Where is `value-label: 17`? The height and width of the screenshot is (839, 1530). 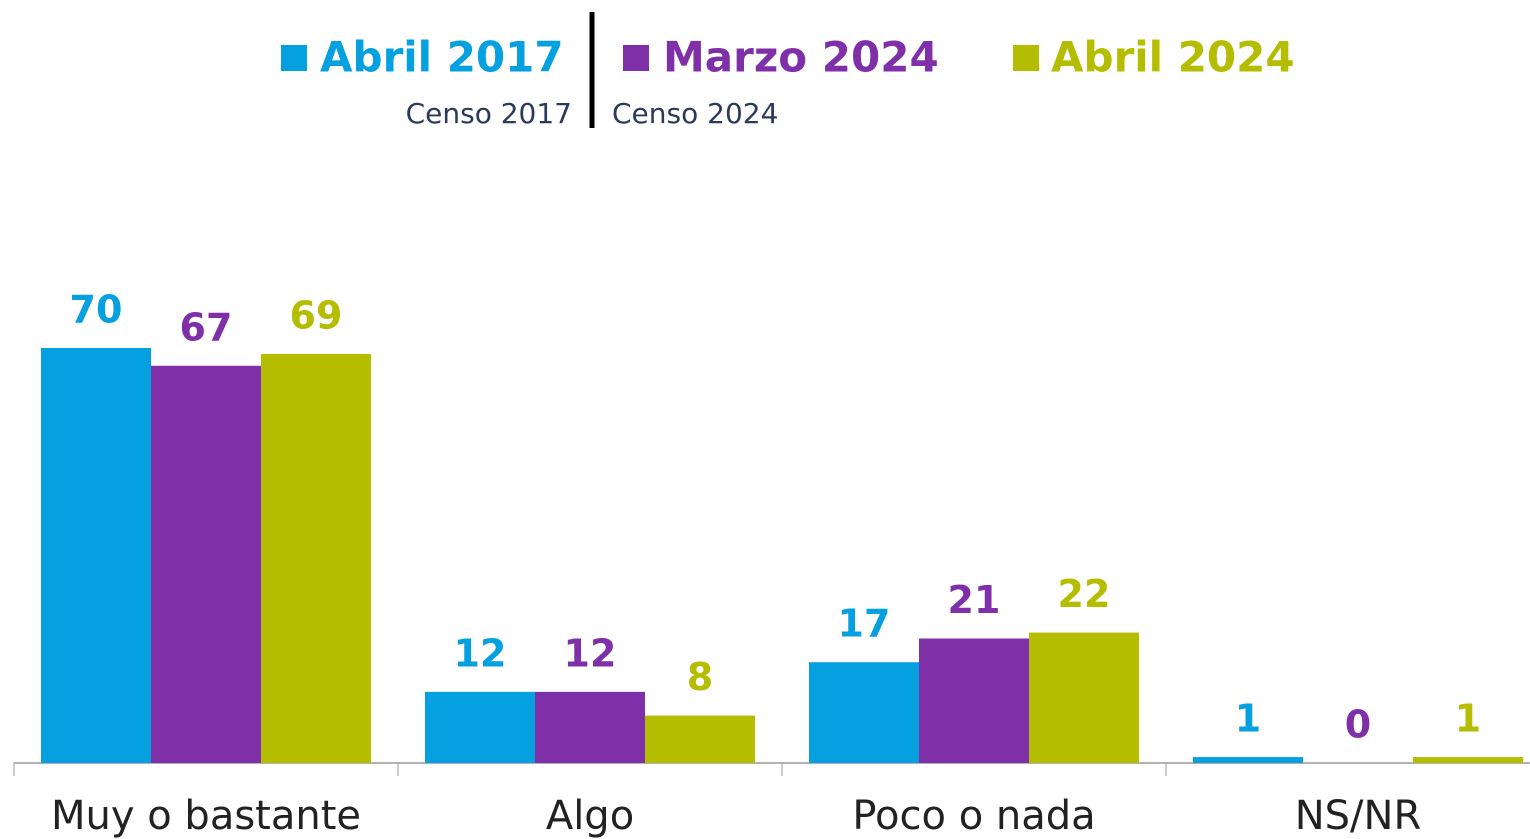
value-label: 17 is located at coordinates (864, 624).